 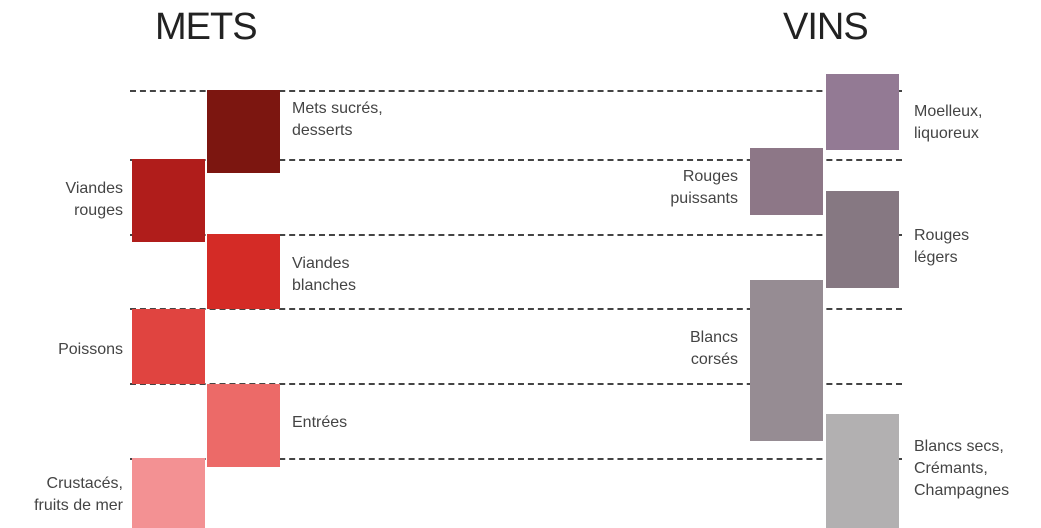 What do you see at coordinates (320, 422) in the screenshot?
I see `mets-label-entrees: Entrées` at bounding box center [320, 422].